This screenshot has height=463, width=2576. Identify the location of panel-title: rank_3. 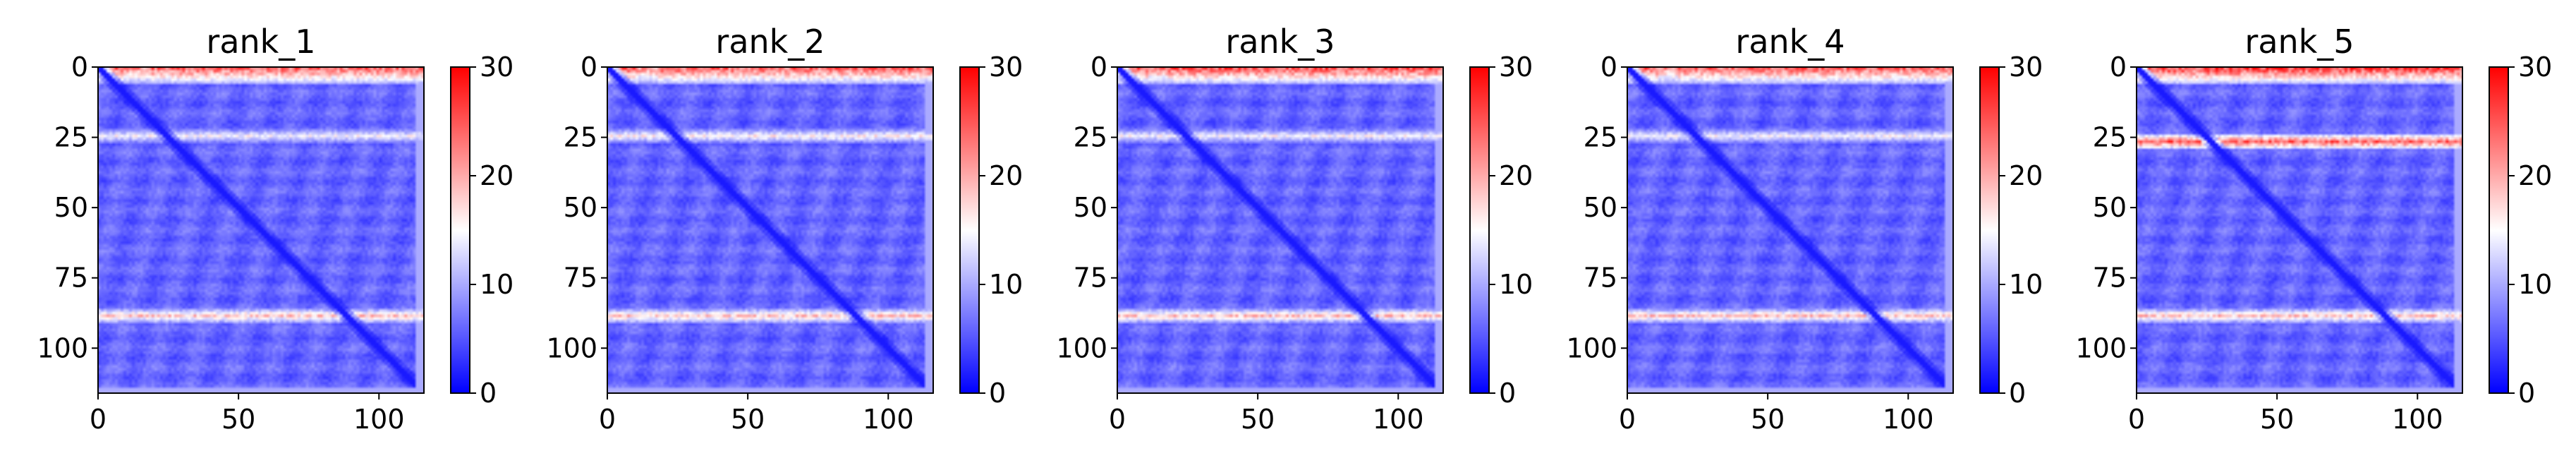
(1280, 42).